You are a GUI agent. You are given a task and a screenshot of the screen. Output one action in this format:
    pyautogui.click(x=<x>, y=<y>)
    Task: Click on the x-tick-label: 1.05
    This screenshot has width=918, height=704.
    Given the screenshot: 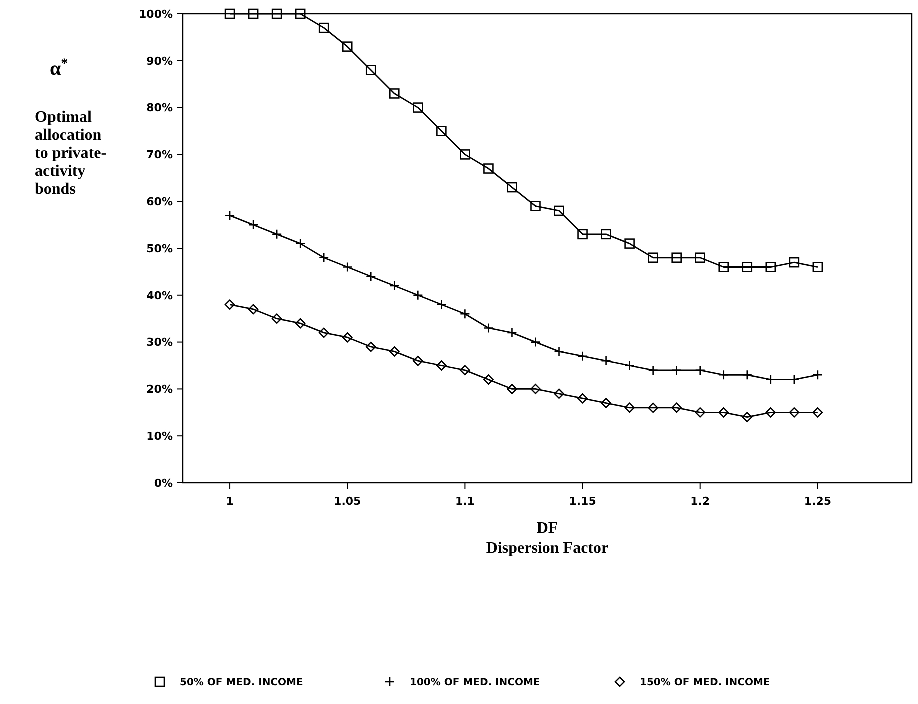 What is the action you would take?
    pyautogui.click(x=348, y=501)
    